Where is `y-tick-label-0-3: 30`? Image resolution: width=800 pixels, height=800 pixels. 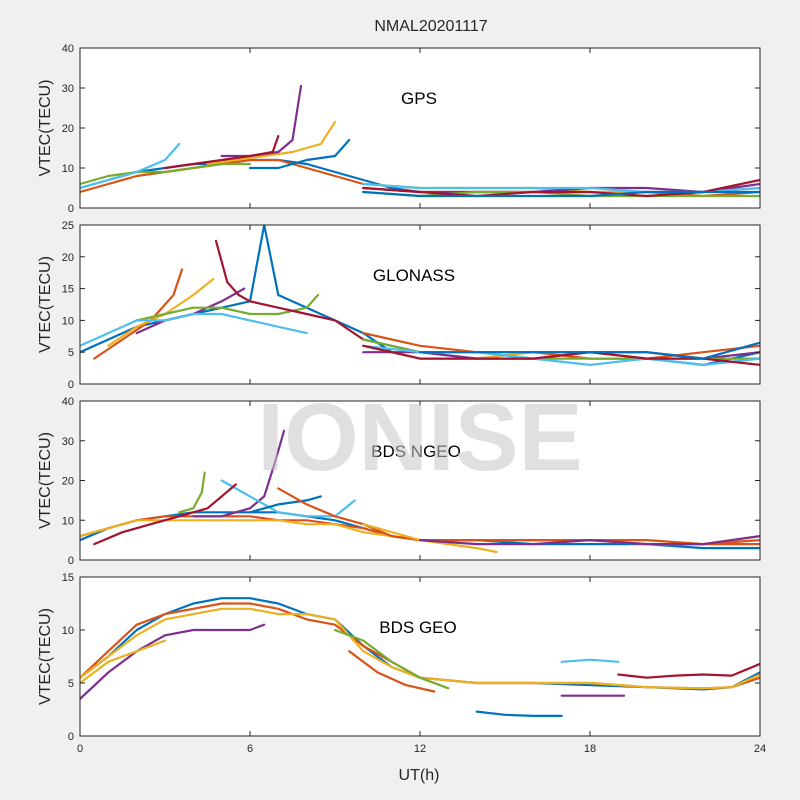
y-tick-label-0-3: 30 is located at coordinates (68, 89).